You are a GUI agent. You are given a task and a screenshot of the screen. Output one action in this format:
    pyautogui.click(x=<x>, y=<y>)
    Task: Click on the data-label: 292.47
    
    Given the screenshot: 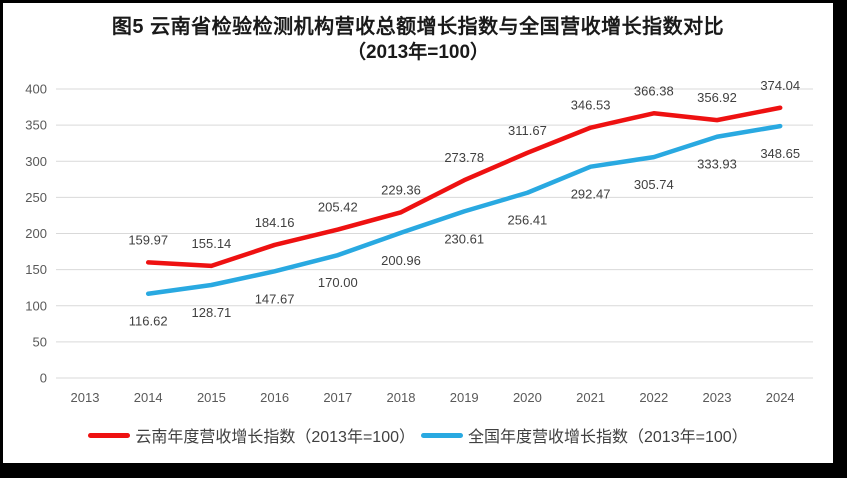 What is the action you would take?
    pyautogui.click(x=591, y=194)
    